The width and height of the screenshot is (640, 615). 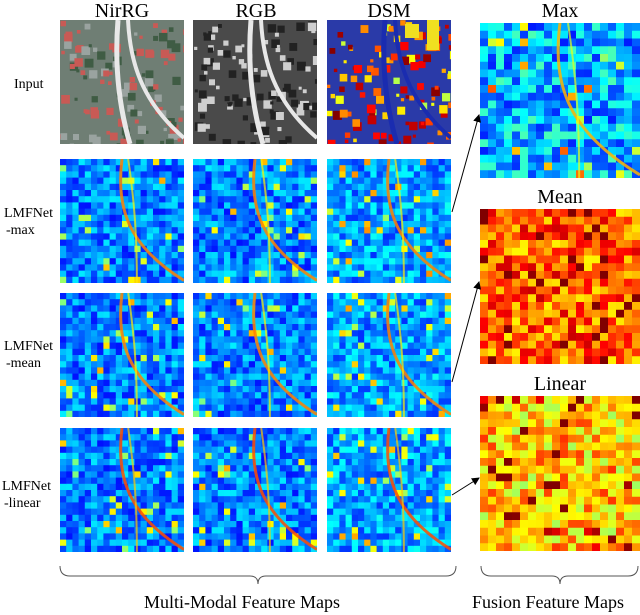 What do you see at coordinates (255, 355) in the screenshot?
I see `map-mean-rgb` at bounding box center [255, 355].